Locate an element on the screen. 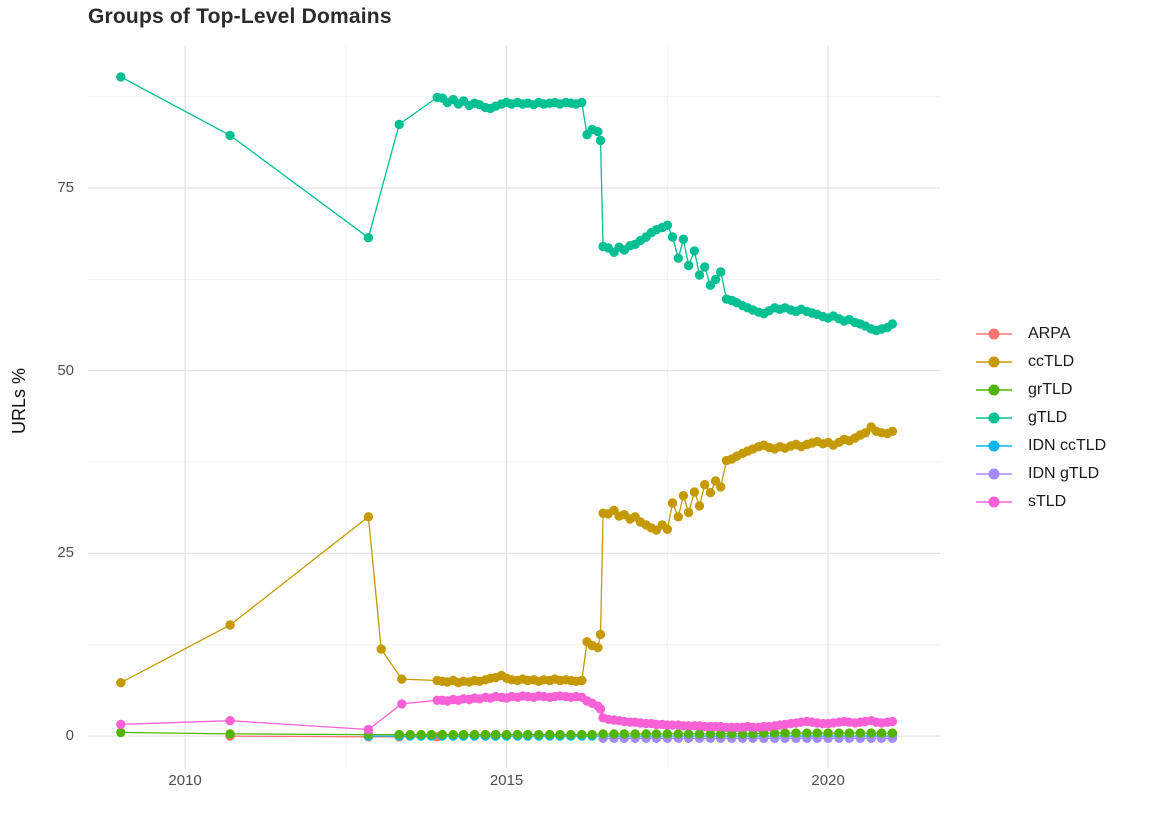 The image size is (1164, 827). y-tick-label: 0 is located at coordinates (69, 736).